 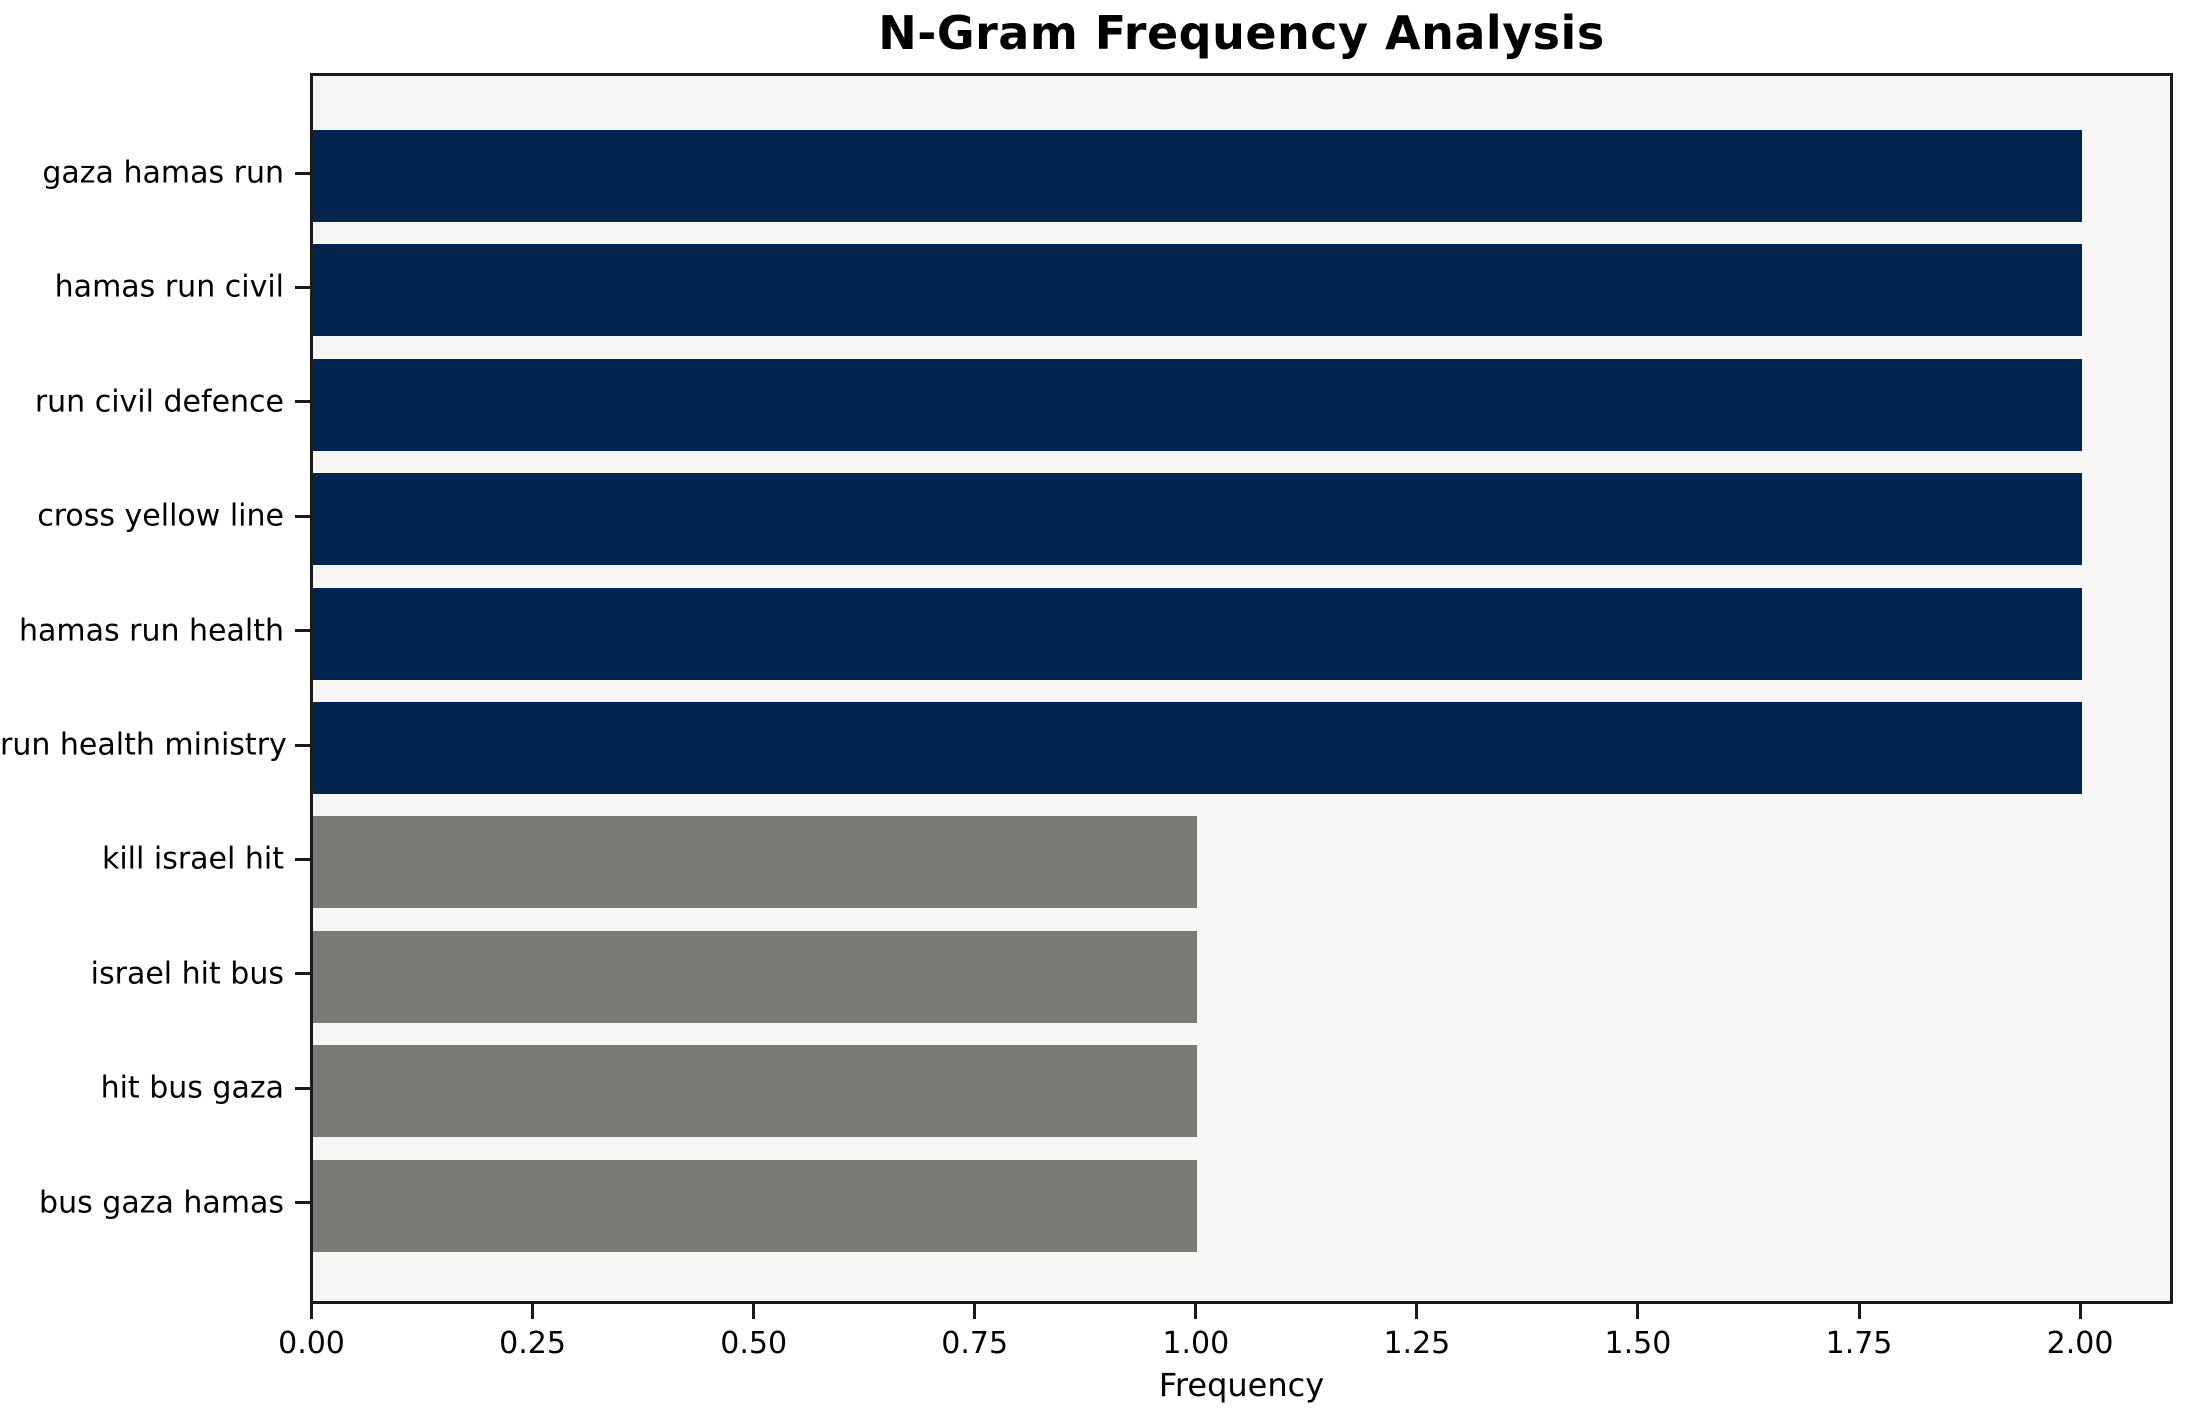 I want to click on bar-kill-israel-hit, so click(x=755, y=862).